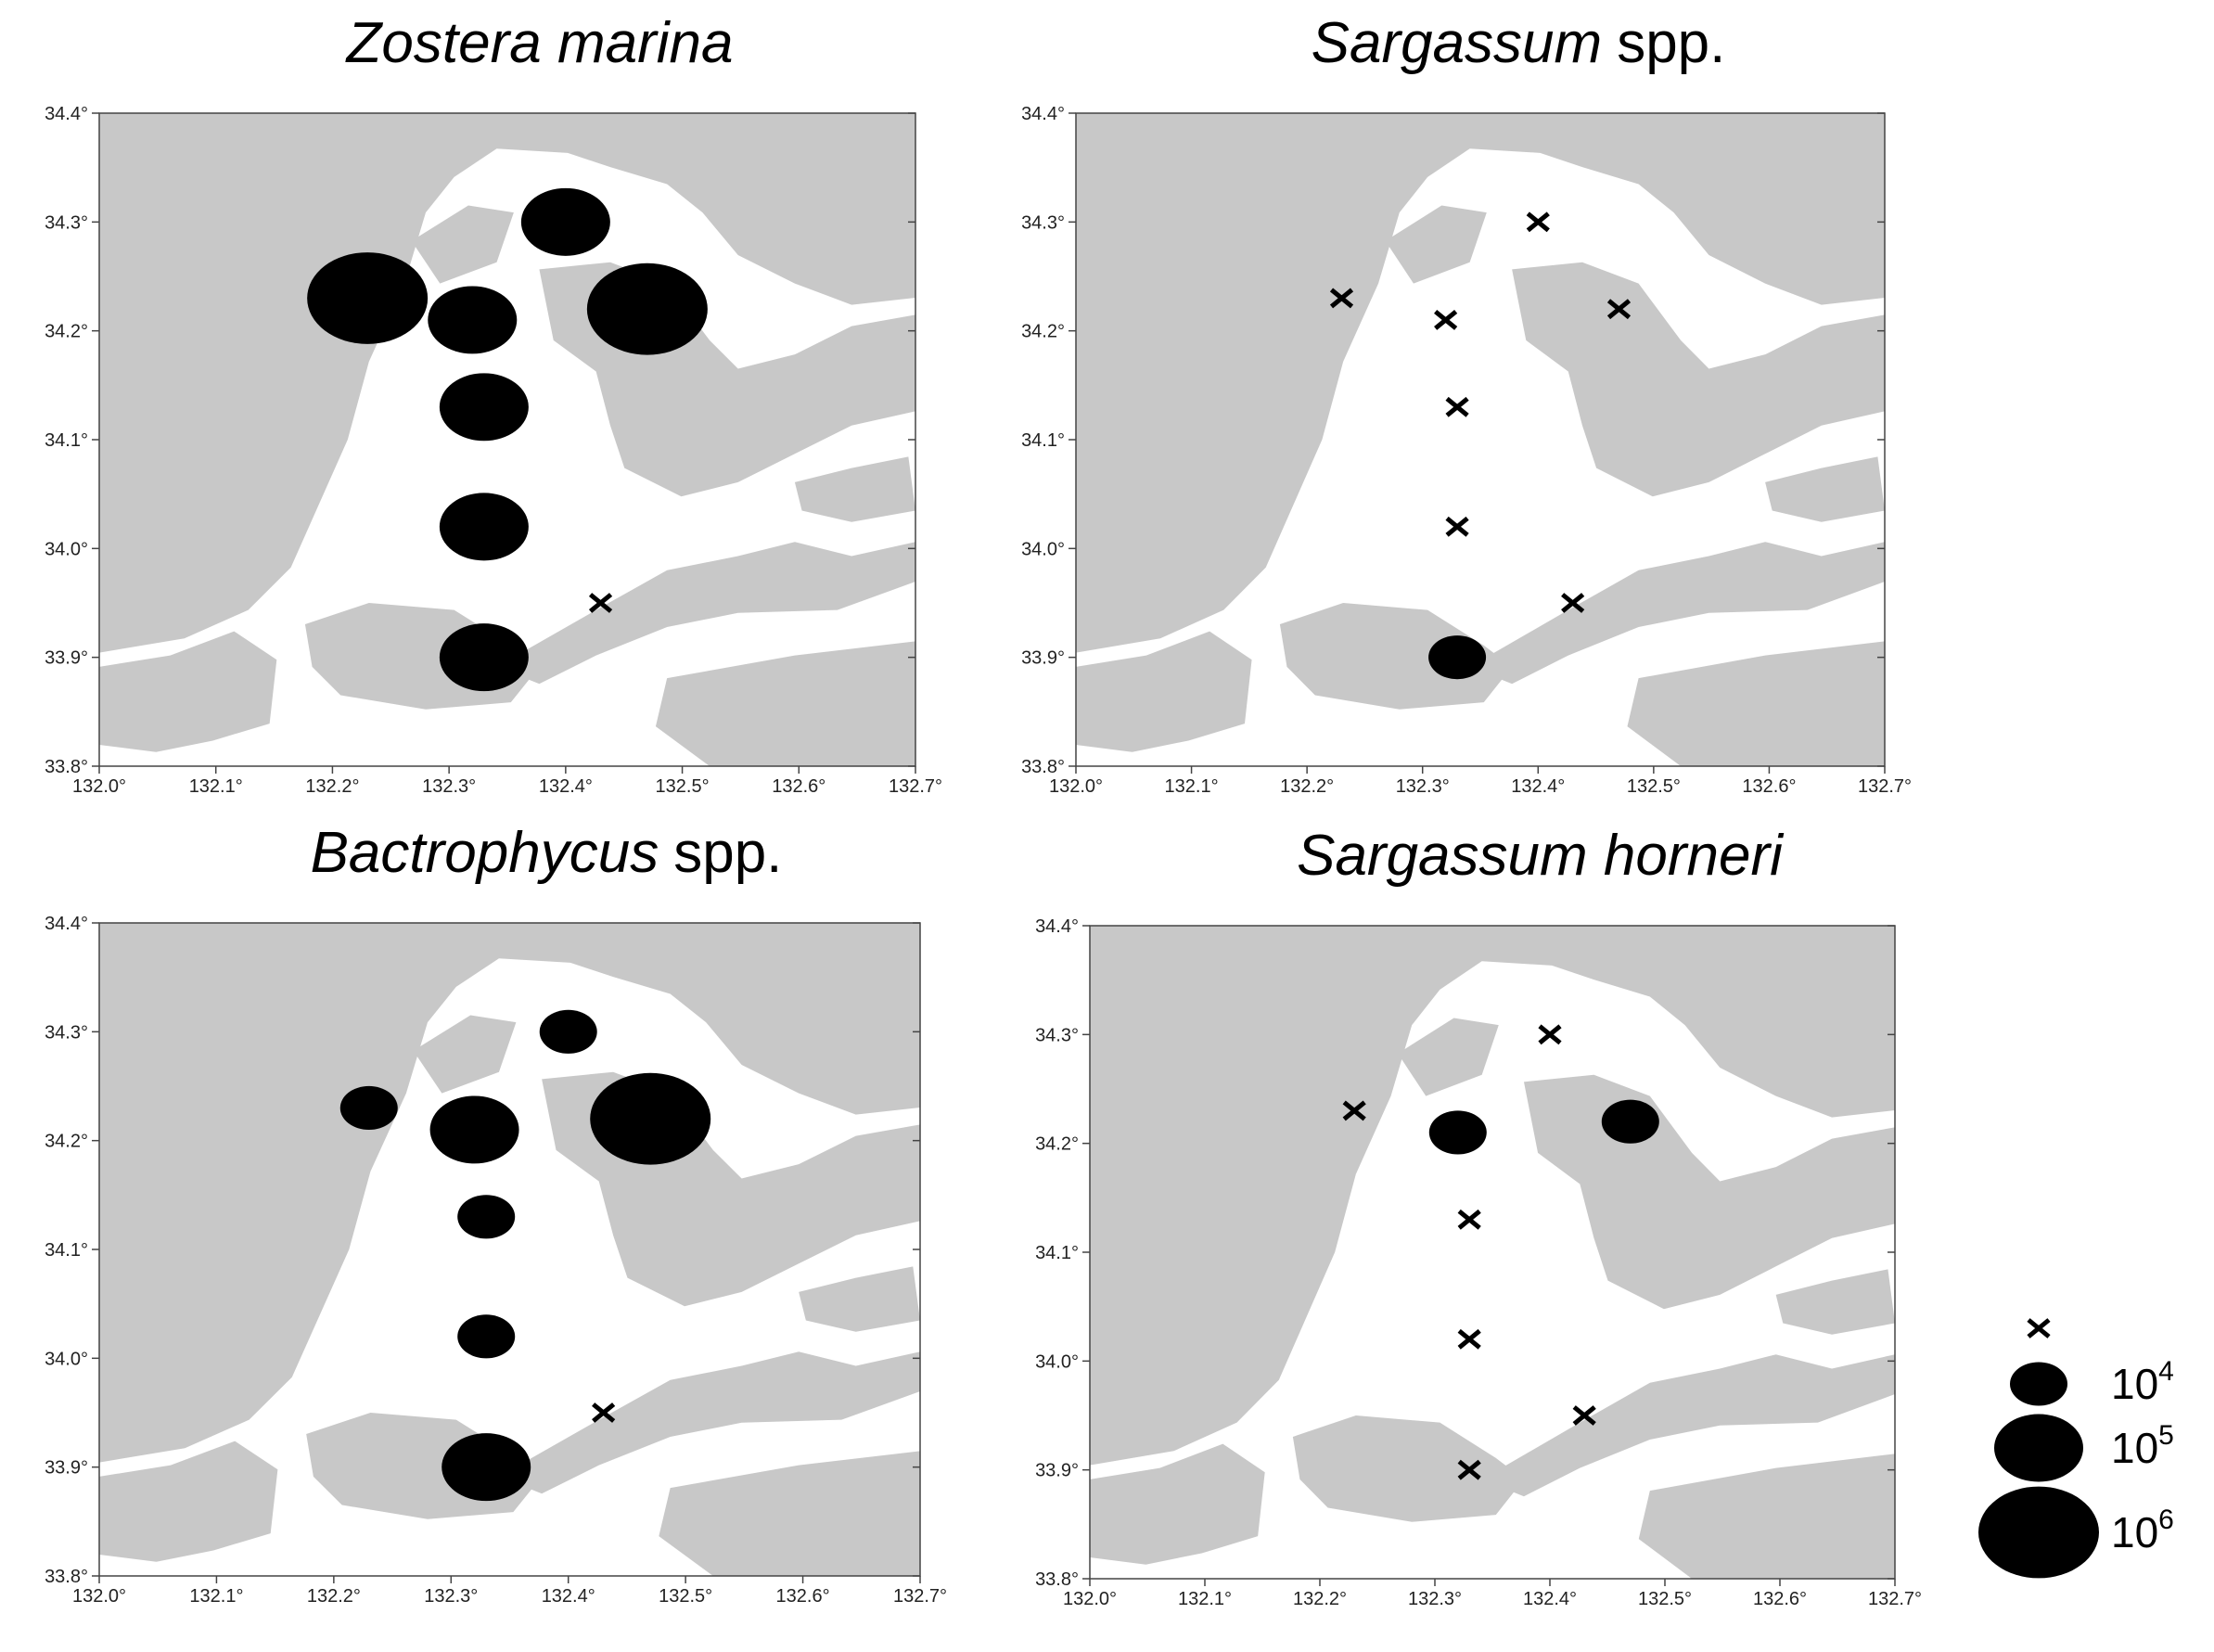  What do you see at coordinates (2166, 1520) in the screenshot?
I see `legend-exponent: 6` at bounding box center [2166, 1520].